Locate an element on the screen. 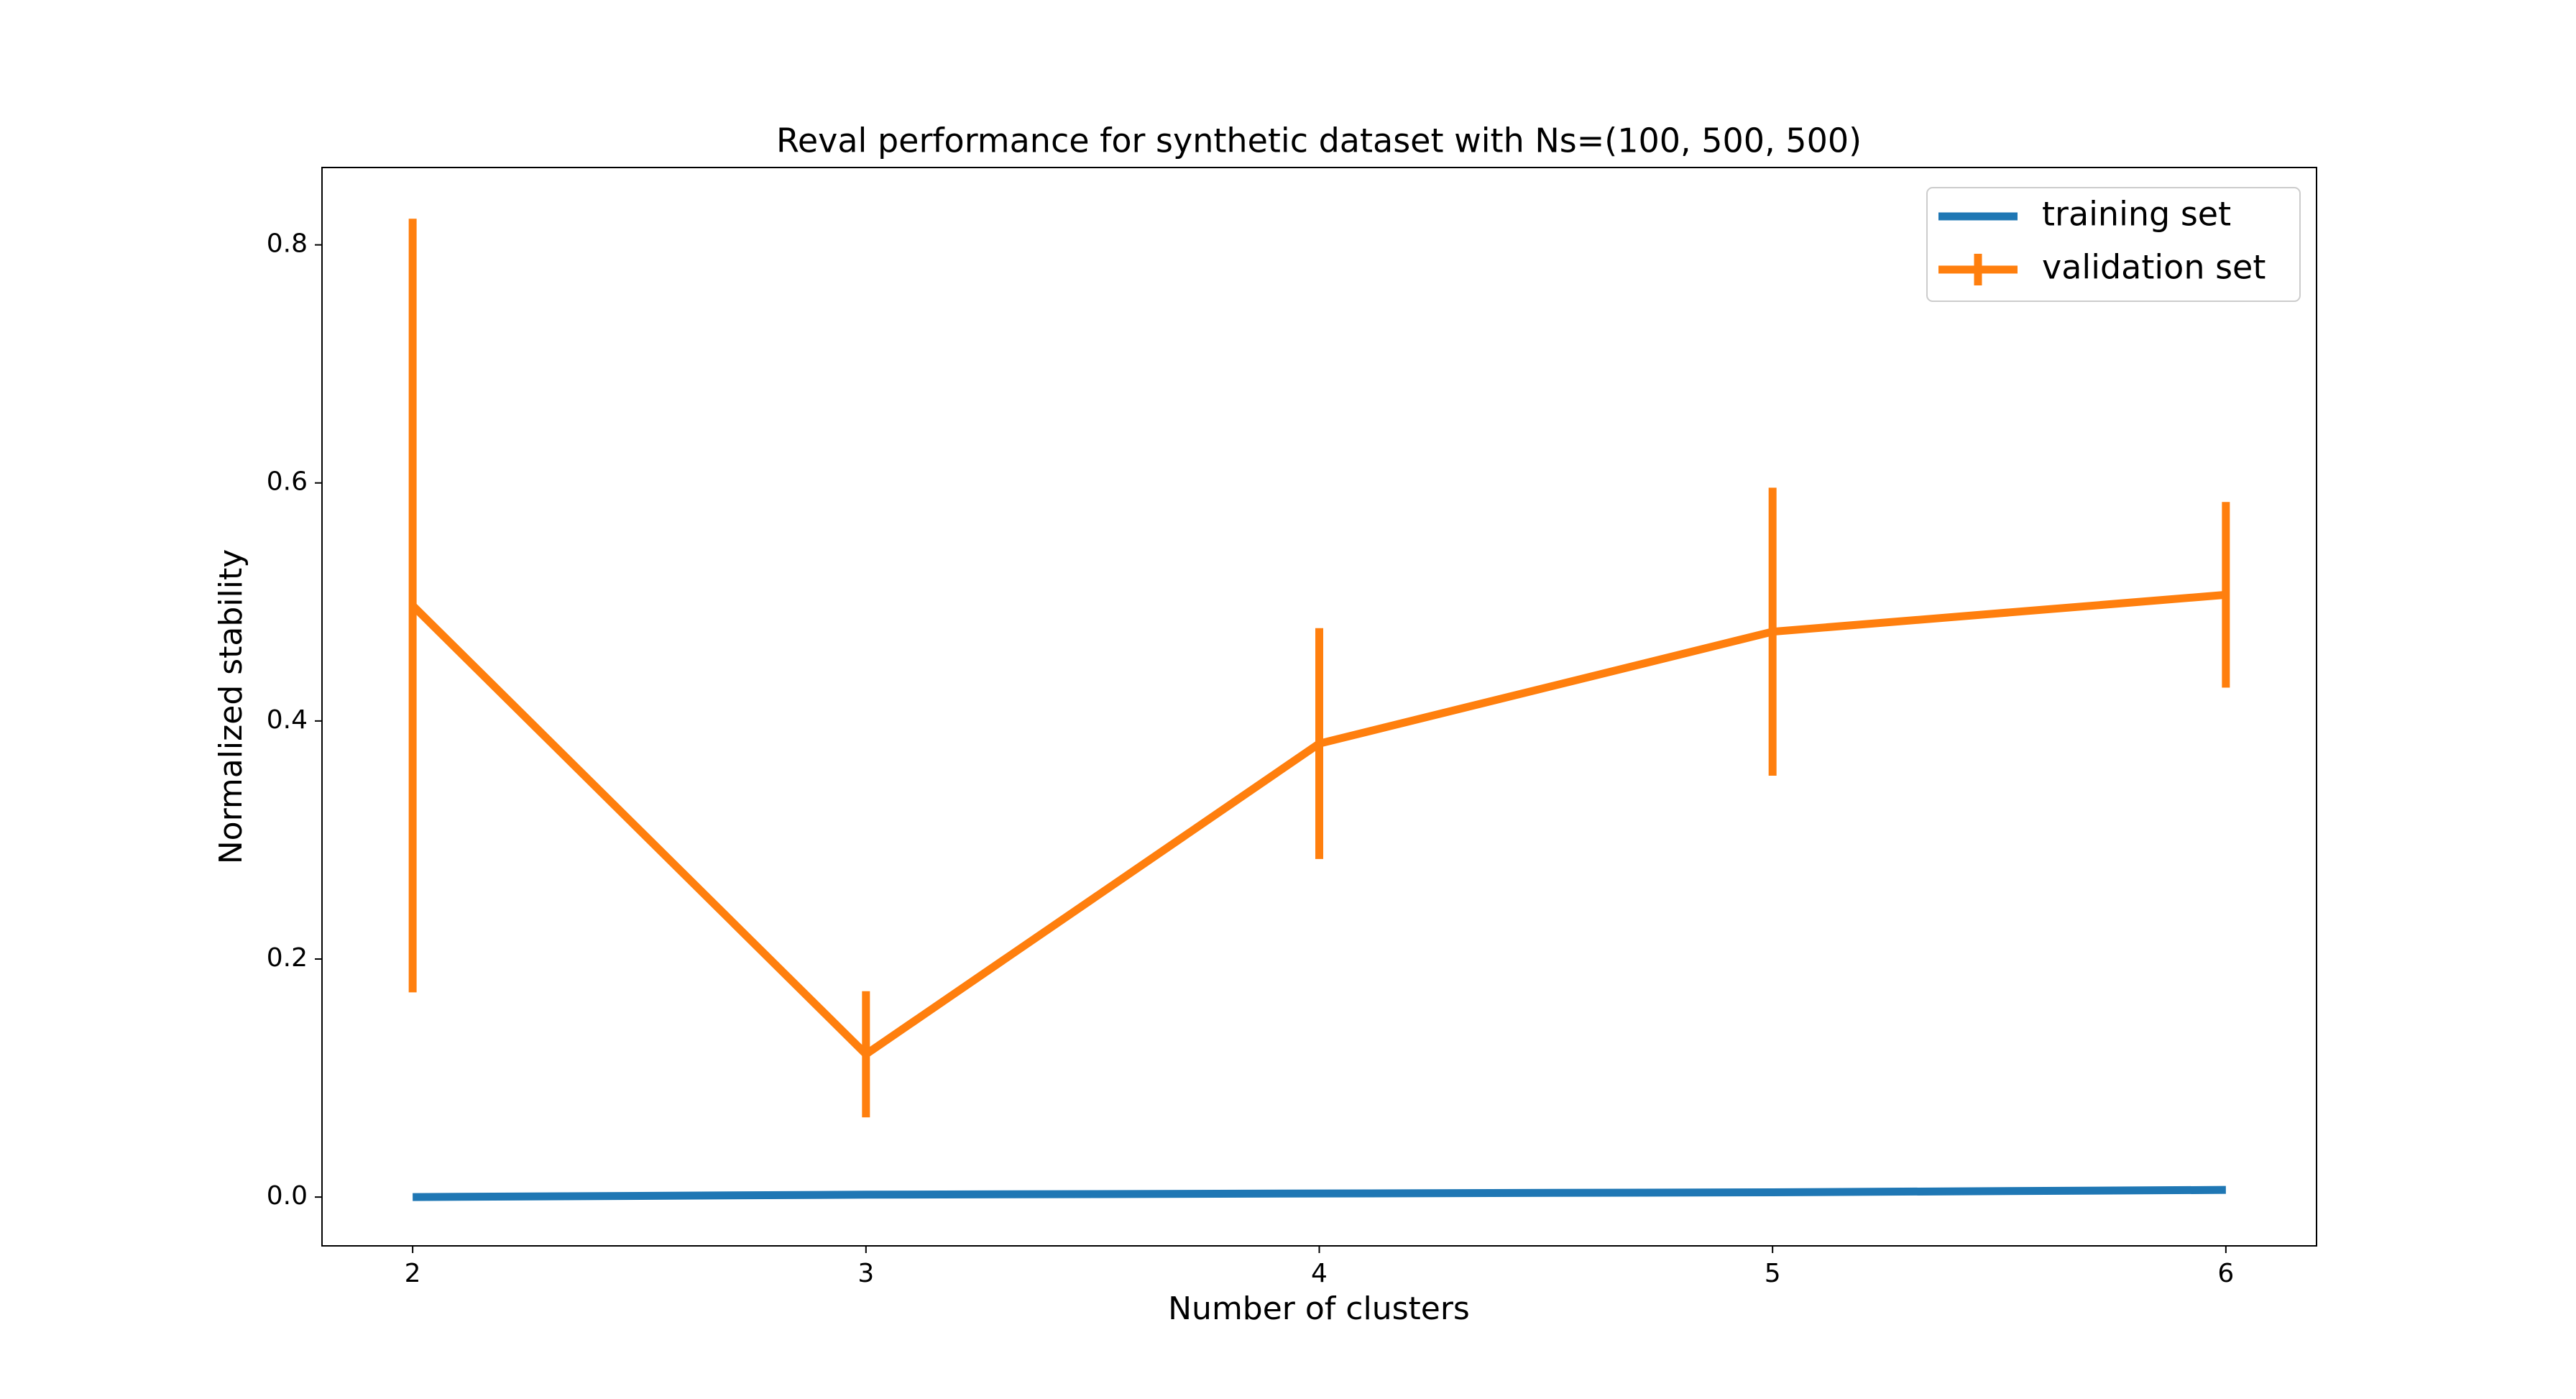  data-line is located at coordinates (1319, 1193).